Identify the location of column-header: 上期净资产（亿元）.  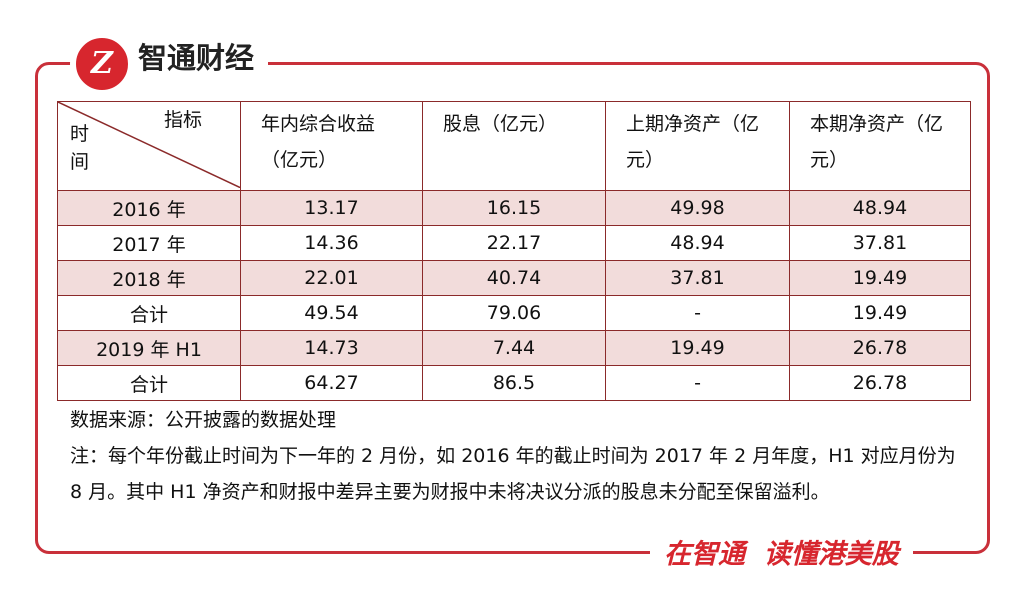
(697, 146).